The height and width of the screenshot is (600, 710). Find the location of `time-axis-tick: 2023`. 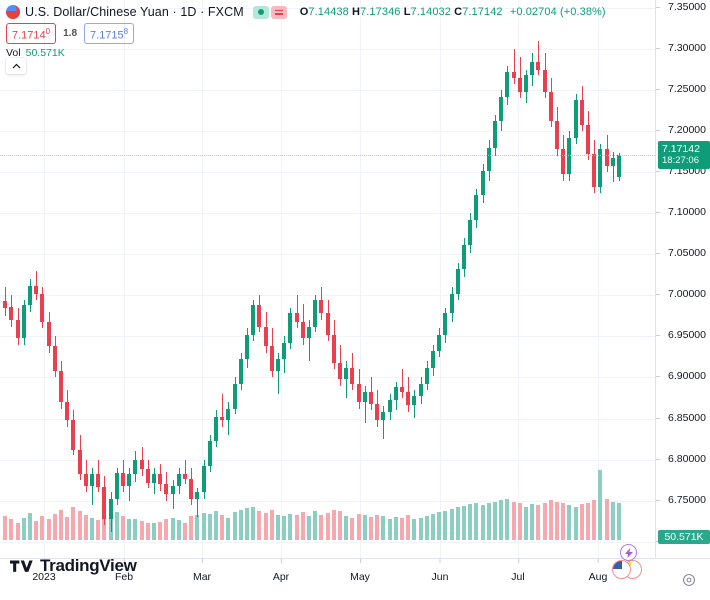

time-axis-tick: 2023 is located at coordinates (44, 571).